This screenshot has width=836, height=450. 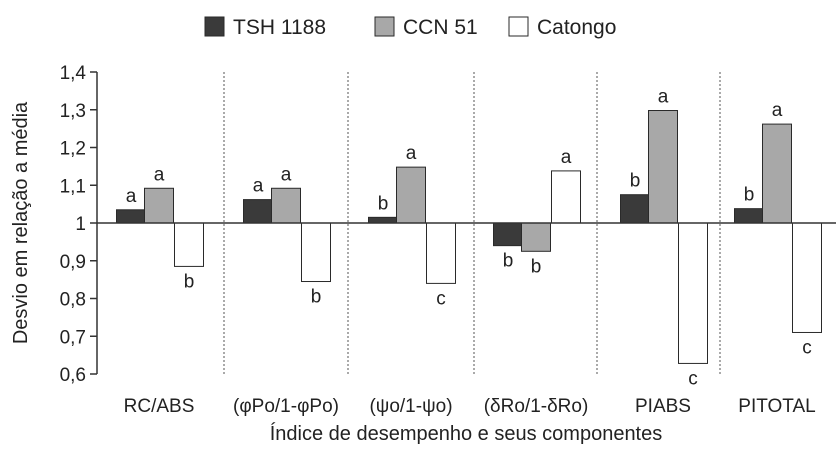 What do you see at coordinates (73, 375) in the screenshot?
I see `y-tick-label: 0,6` at bounding box center [73, 375].